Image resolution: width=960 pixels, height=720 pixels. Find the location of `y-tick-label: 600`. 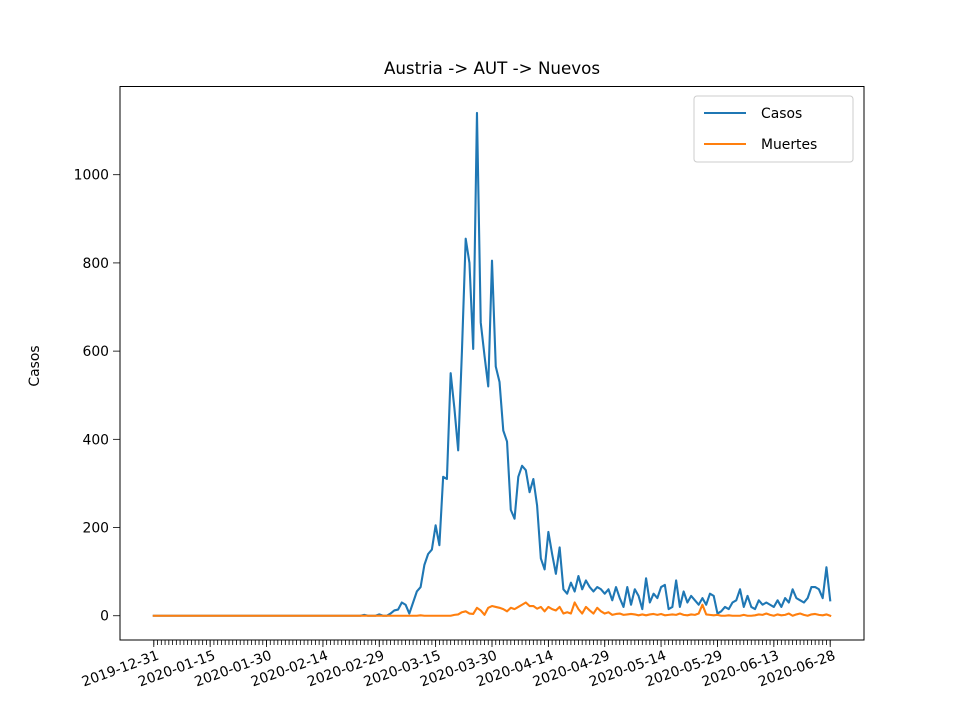

y-tick-label: 600 is located at coordinates (95, 352).